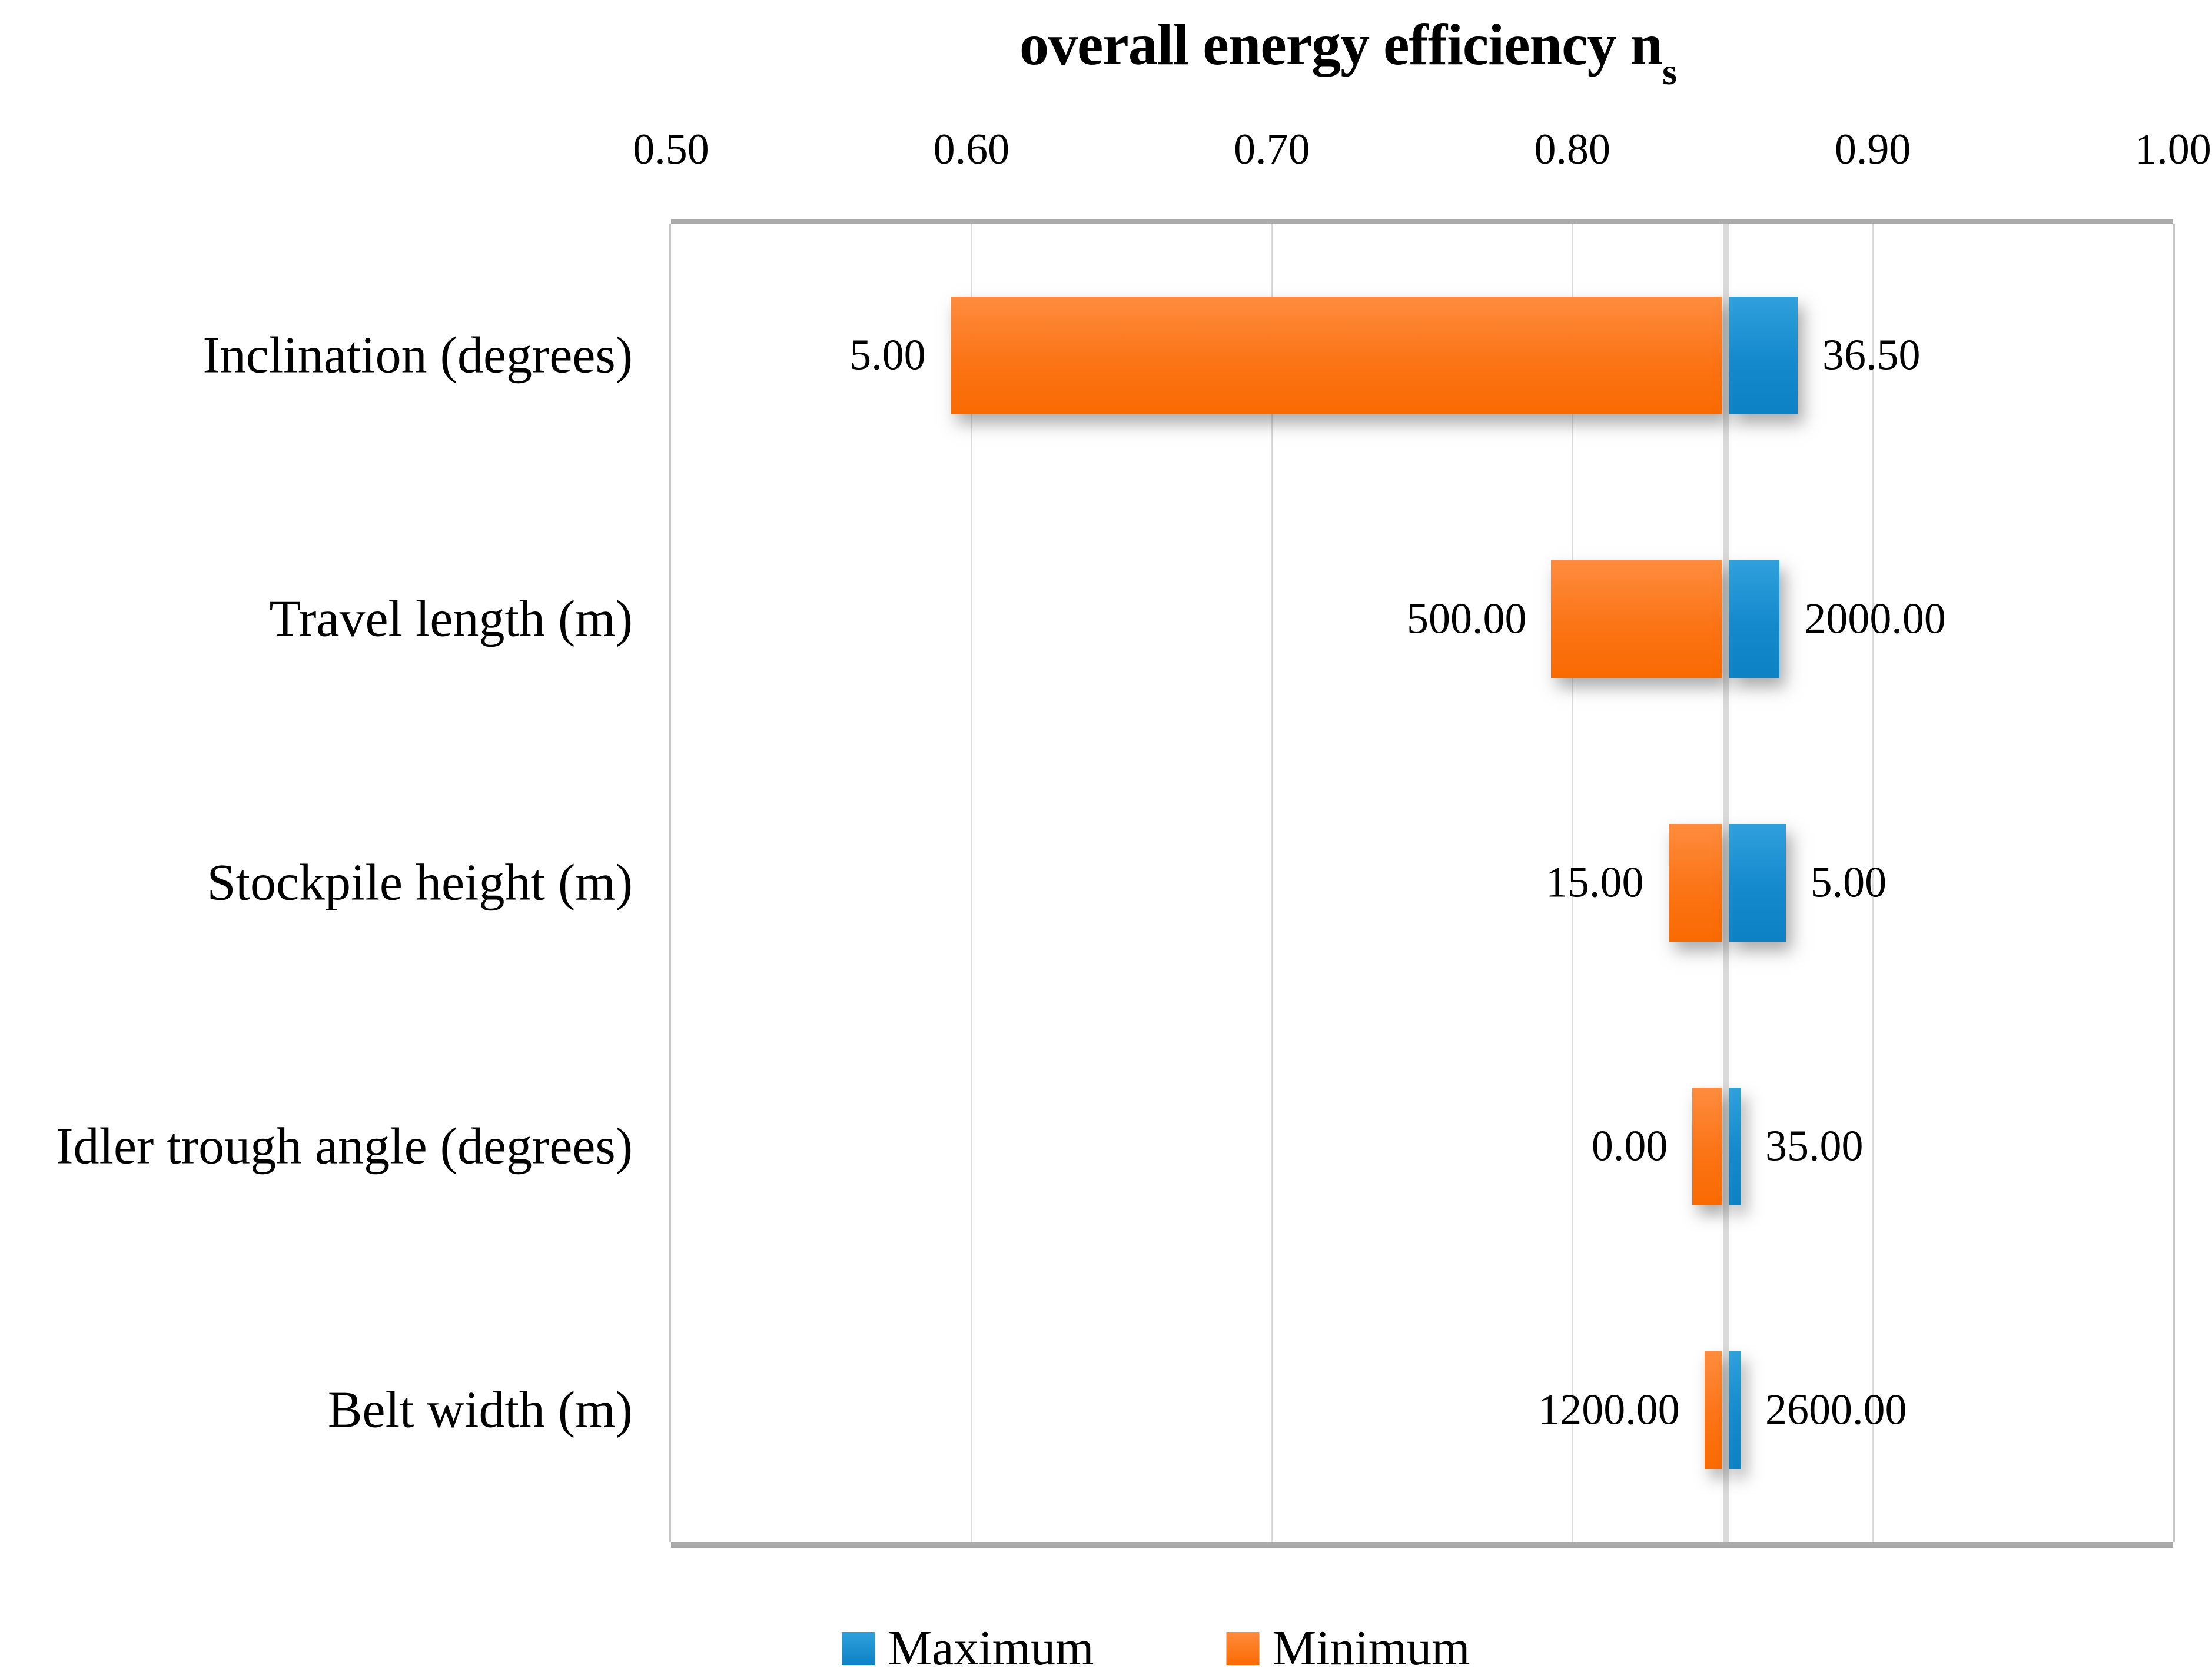  I want to click on plot-border-top, so click(1422, 222).